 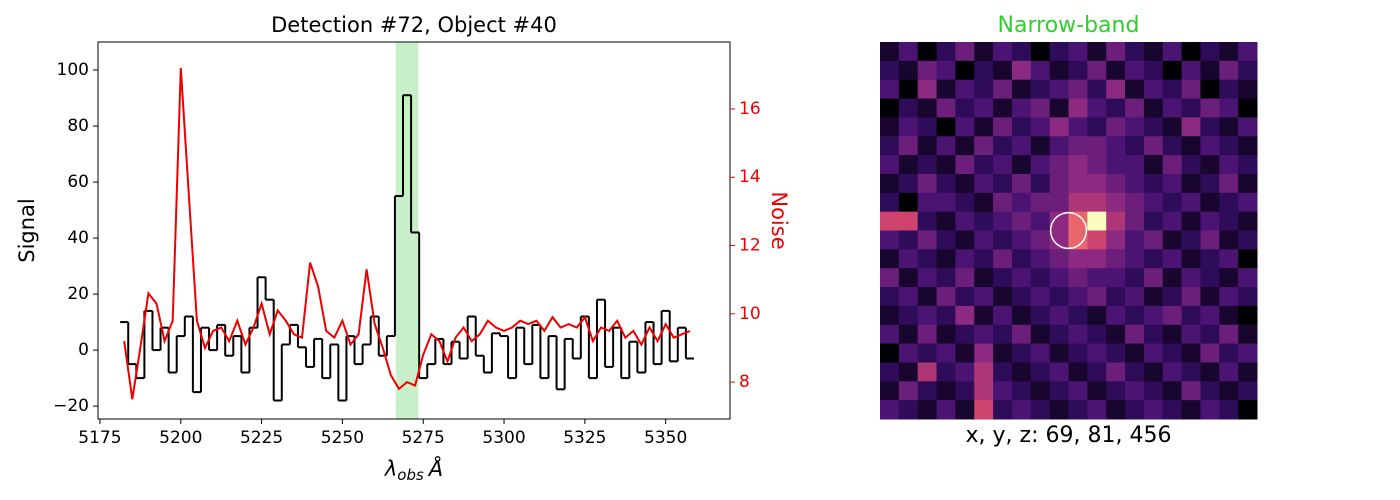 What do you see at coordinates (435, 468) in the screenshot?
I see `x-label-unit: Å` at bounding box center [435, 468].